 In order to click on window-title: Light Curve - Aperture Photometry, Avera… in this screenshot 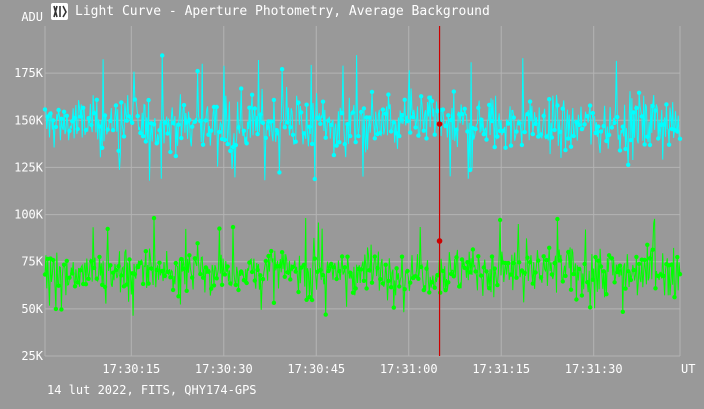, I will do `click(282, 11)`.